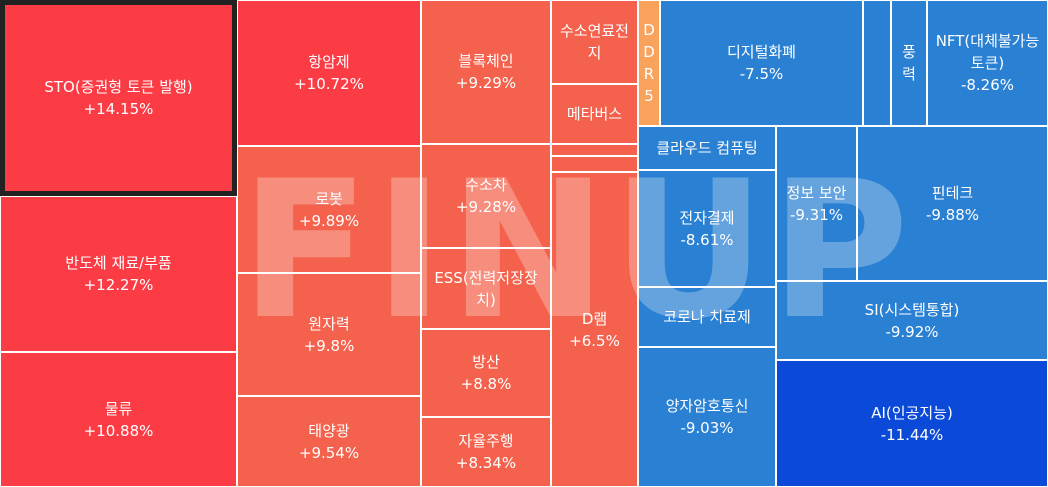  Describe the element at coordinates (594, 340) in the screenshot. I see `cell-value: +6.5%` at that location.